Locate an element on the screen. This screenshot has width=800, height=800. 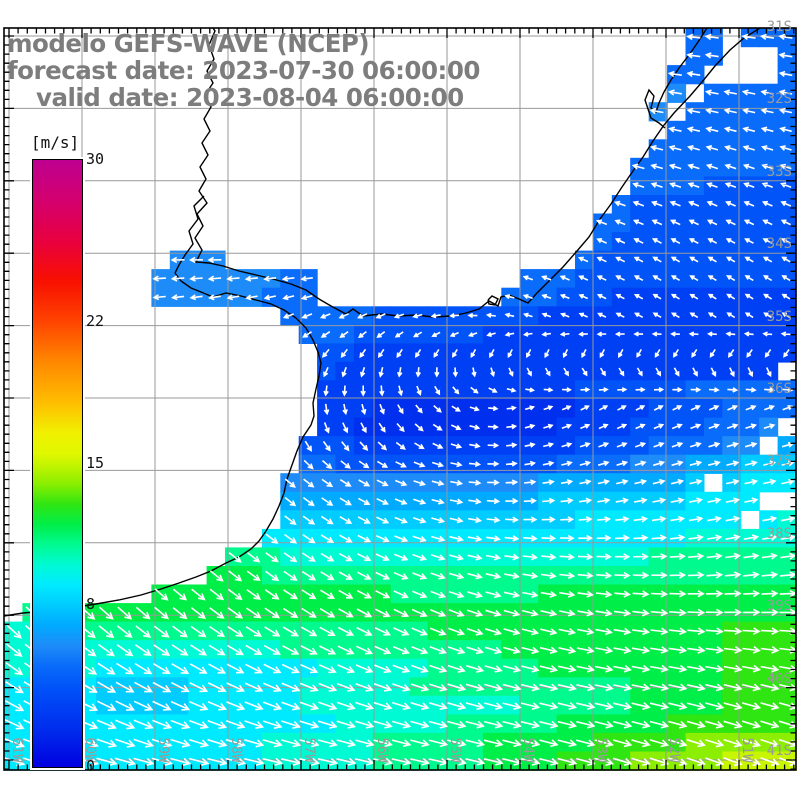
longitude-label: 52W is located at coordinates (674, 750).